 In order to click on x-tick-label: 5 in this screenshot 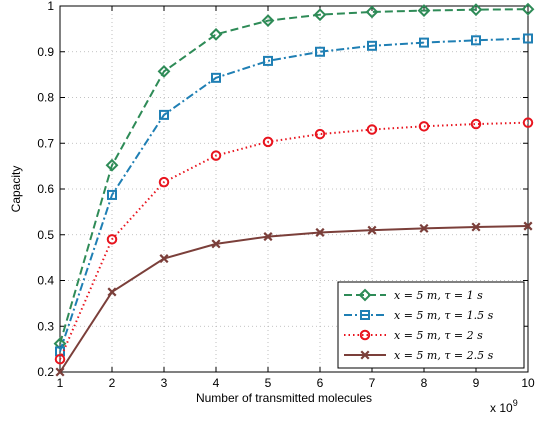, I will do `click(268, 383)`.